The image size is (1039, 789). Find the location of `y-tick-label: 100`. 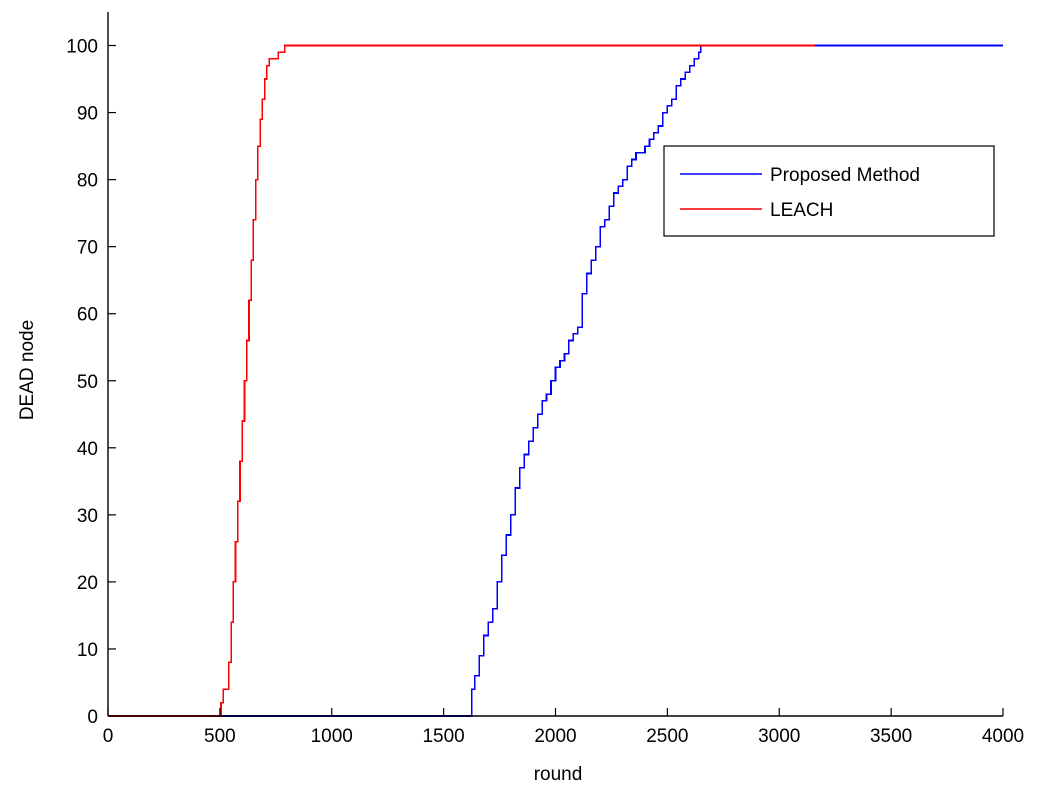

y-tick-label: 100 is located at coordinates (82, 47).